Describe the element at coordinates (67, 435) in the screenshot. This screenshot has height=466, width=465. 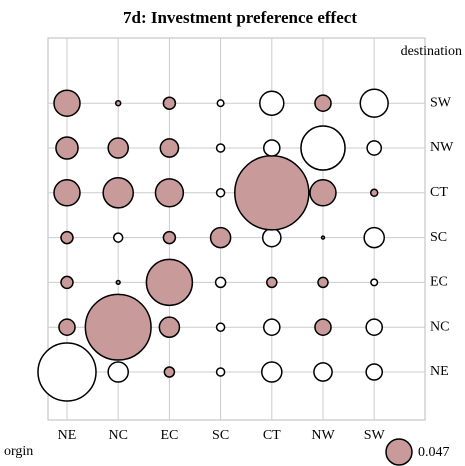
I see `x-tick-label: NE` at that location.